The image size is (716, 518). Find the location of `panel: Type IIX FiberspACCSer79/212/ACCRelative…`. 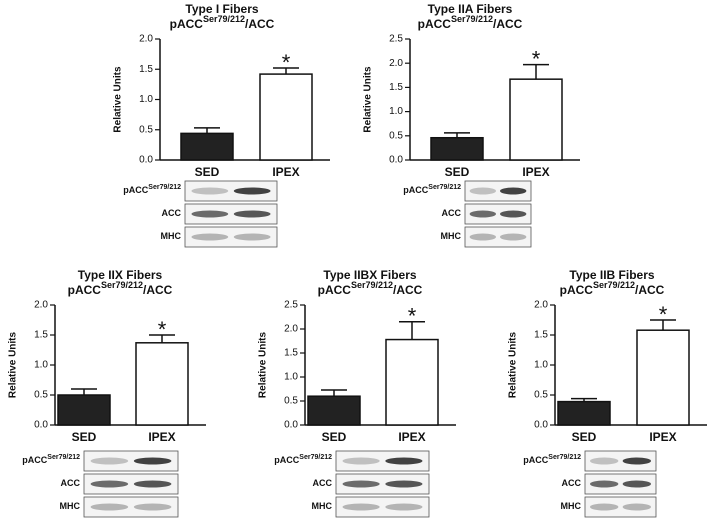

panel: Type IIX FiberspACCSer79/212/ACCRelative… is located at coordinates (107, 393).